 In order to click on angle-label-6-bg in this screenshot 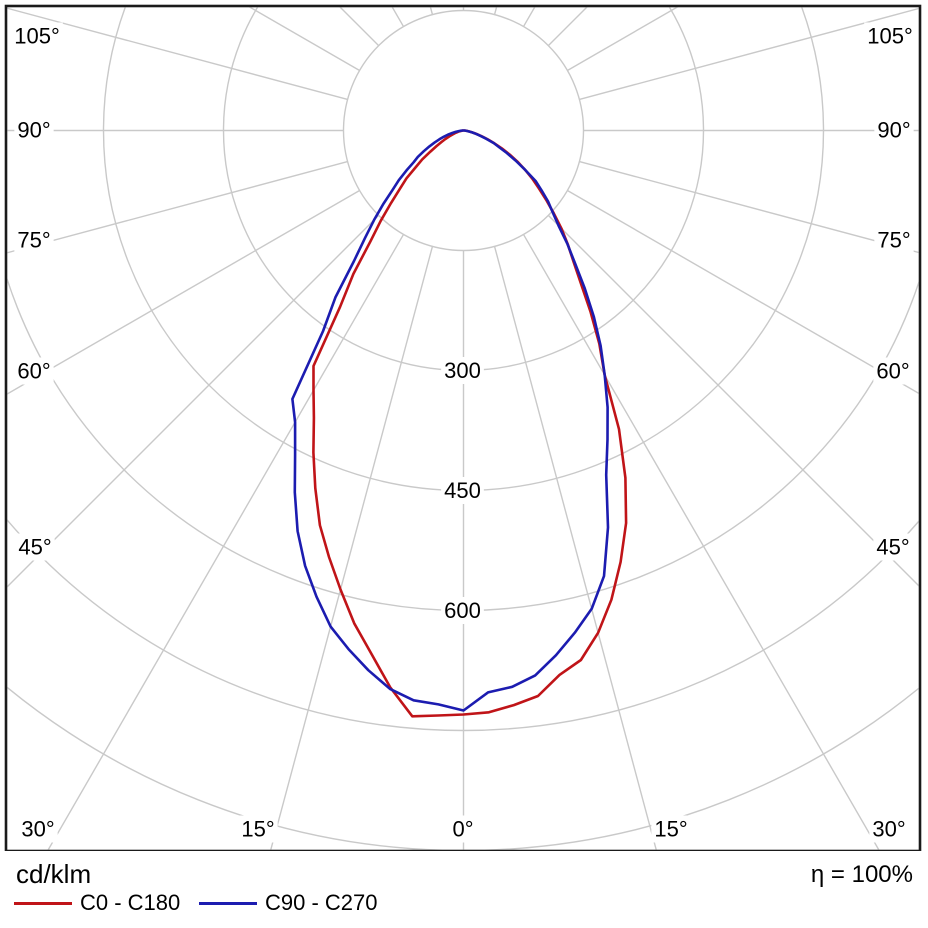, I will do `click(258, 829)`.